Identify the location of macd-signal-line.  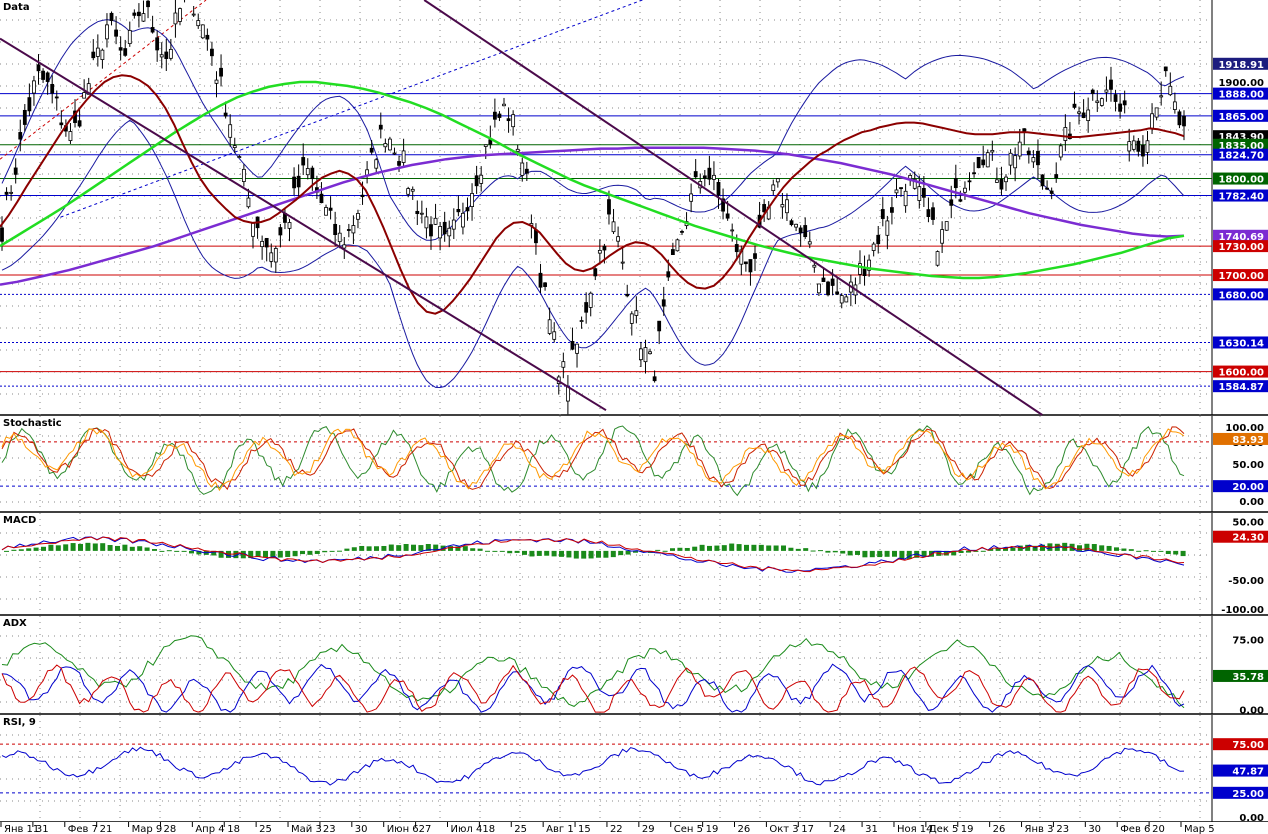
(593, 554).